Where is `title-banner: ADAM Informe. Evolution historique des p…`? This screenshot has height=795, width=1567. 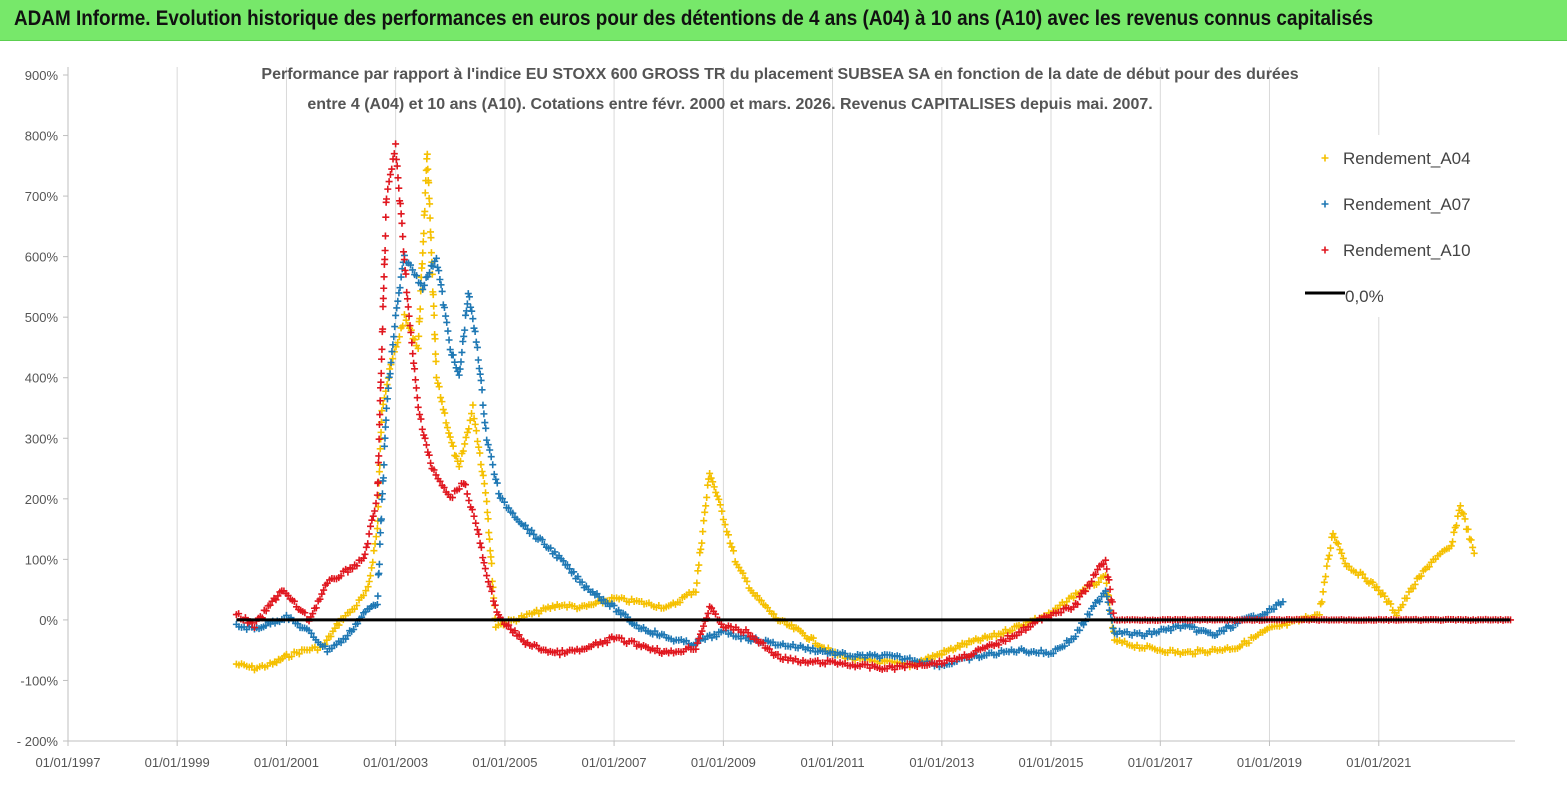 title-banner: ADAM Informe. Evolution historique des p… is located at coordinates (783, 20).